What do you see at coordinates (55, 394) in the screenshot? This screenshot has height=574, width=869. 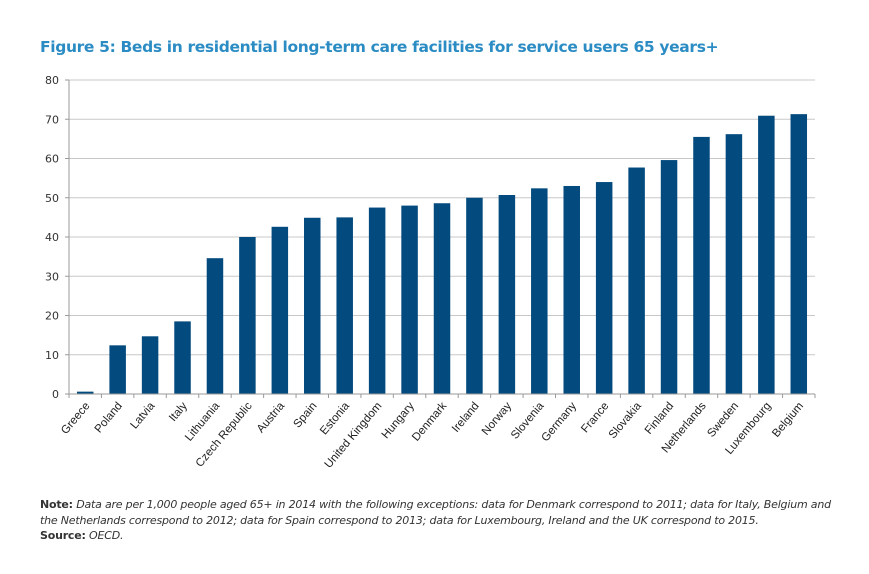 I see `y-tick-label: 0` at bounding box center [55, 394].